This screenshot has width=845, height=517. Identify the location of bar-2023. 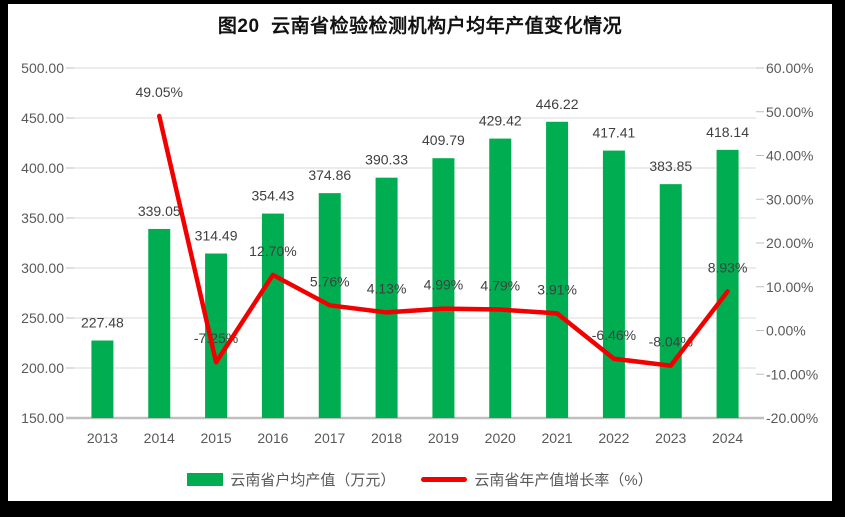
(670, 301).